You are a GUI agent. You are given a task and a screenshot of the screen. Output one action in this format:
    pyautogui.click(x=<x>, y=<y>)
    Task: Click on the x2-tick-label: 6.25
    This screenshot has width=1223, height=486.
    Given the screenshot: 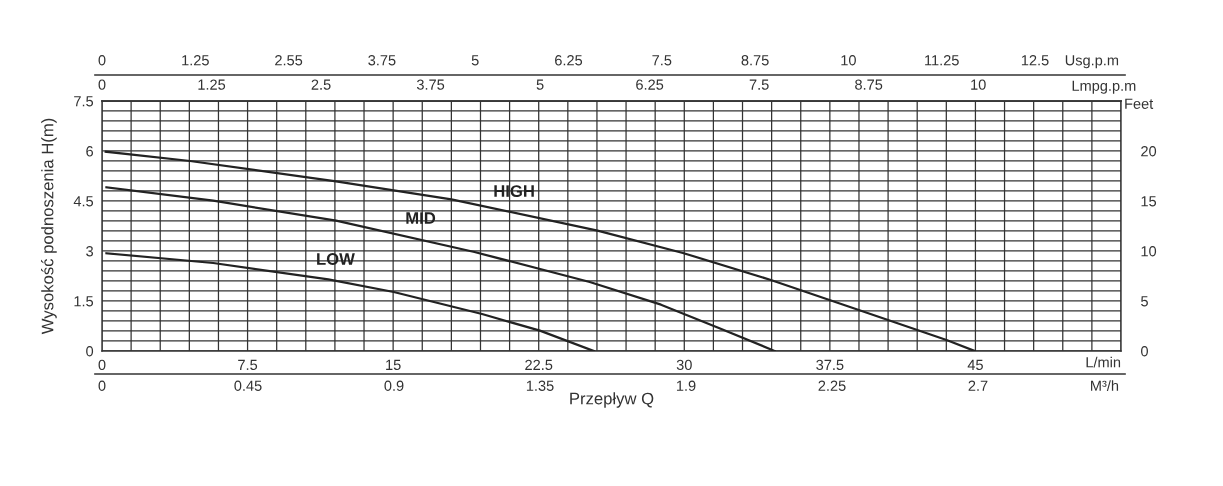 What is the action you would take?
    pyautogui.click(x=650, y=84)
    